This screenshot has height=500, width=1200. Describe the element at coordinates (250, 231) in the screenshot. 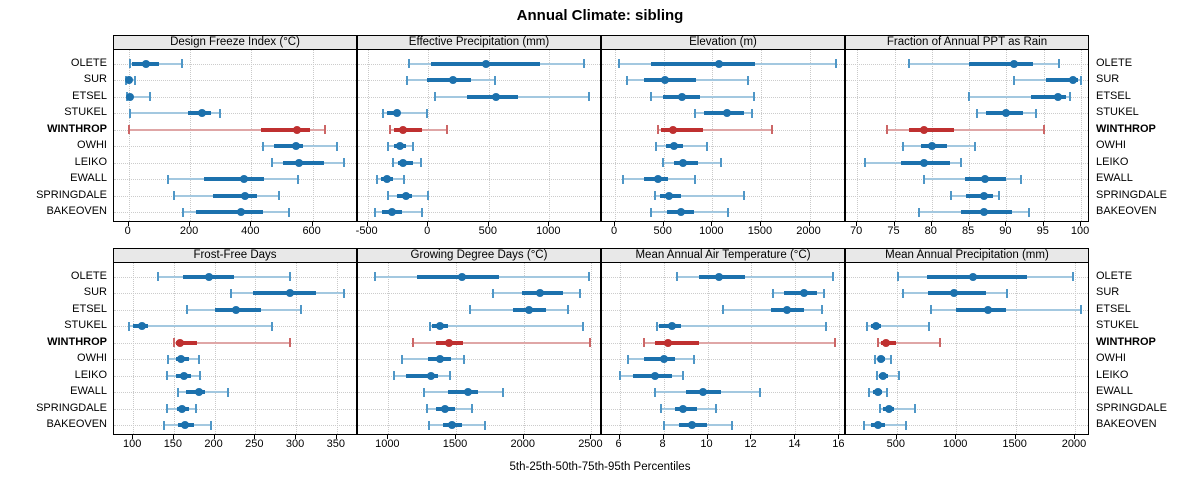

I see `axis-tick-label: 400` at that location.